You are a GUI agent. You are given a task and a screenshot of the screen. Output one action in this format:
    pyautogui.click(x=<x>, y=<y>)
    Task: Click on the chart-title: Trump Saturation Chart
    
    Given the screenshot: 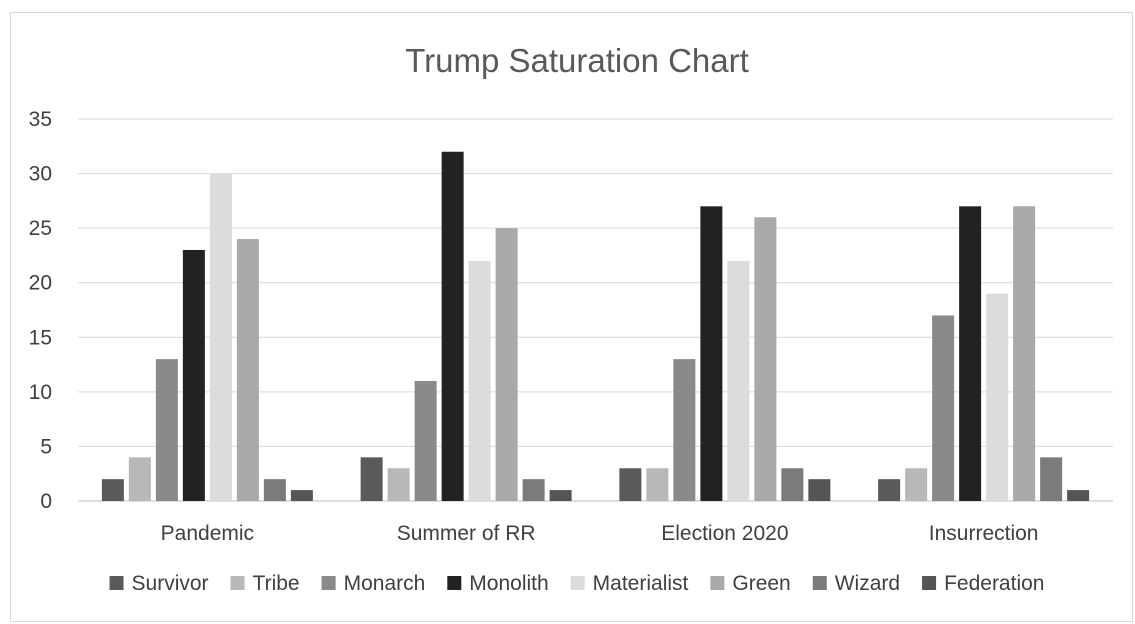 What is the action you would take?
    pyautogui.click(x=577, y=60)
    